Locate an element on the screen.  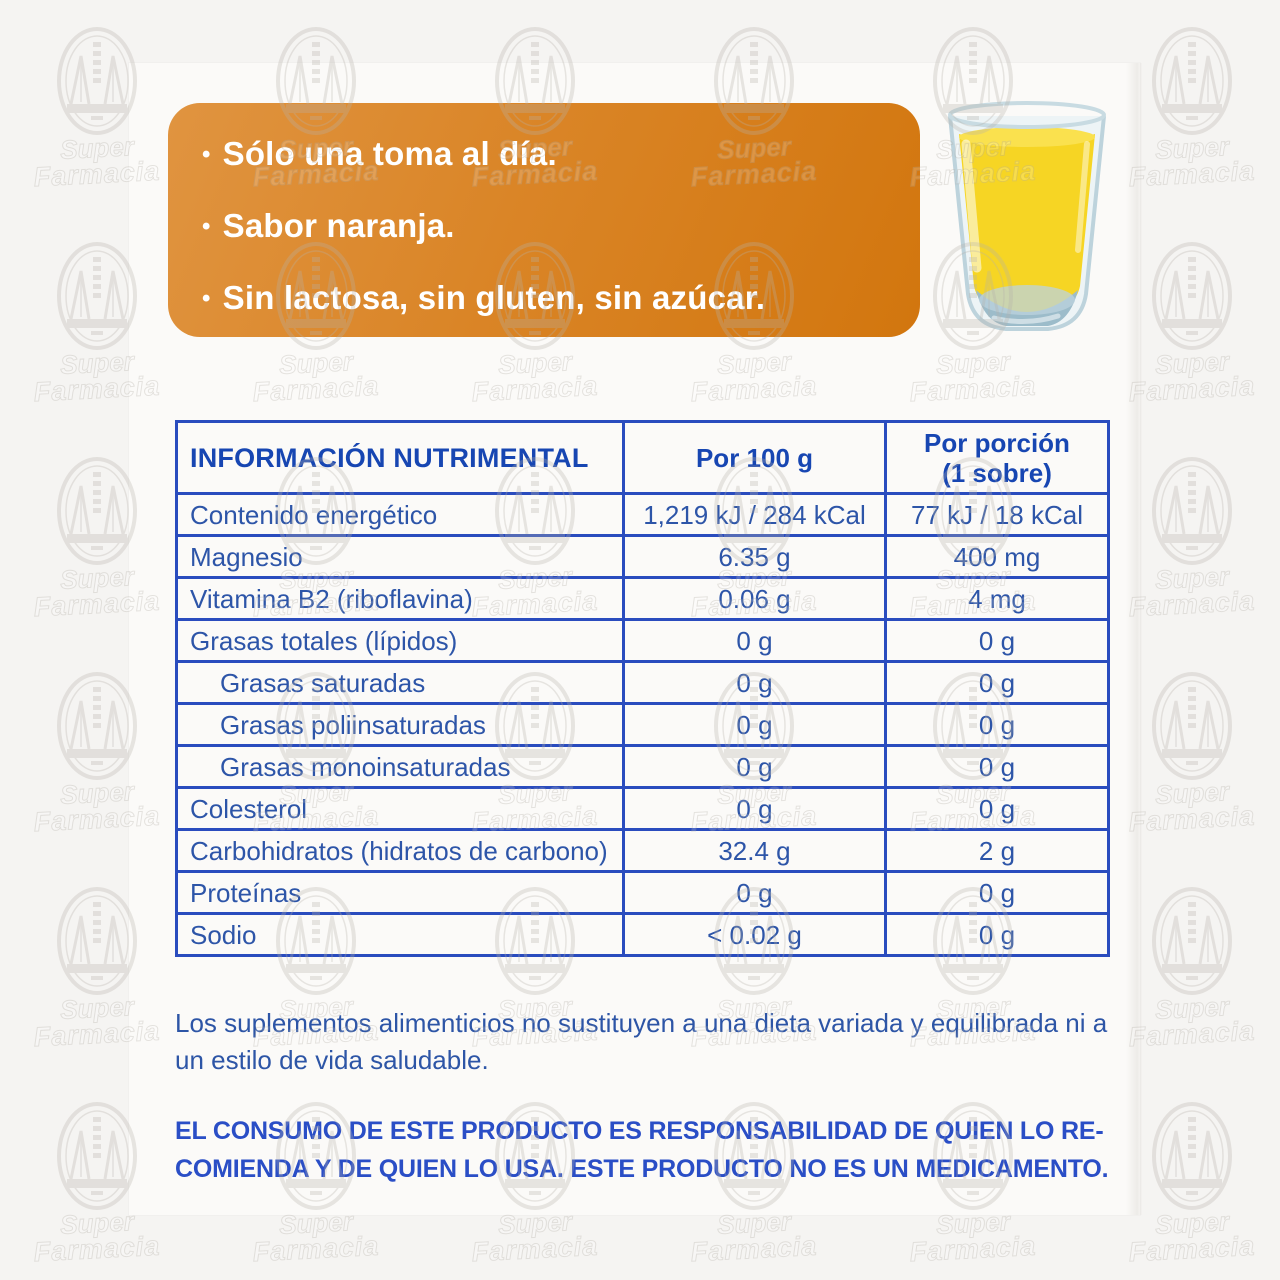
highlight-item: • Sólo una toma al día. is located at coordinates (556, 154).